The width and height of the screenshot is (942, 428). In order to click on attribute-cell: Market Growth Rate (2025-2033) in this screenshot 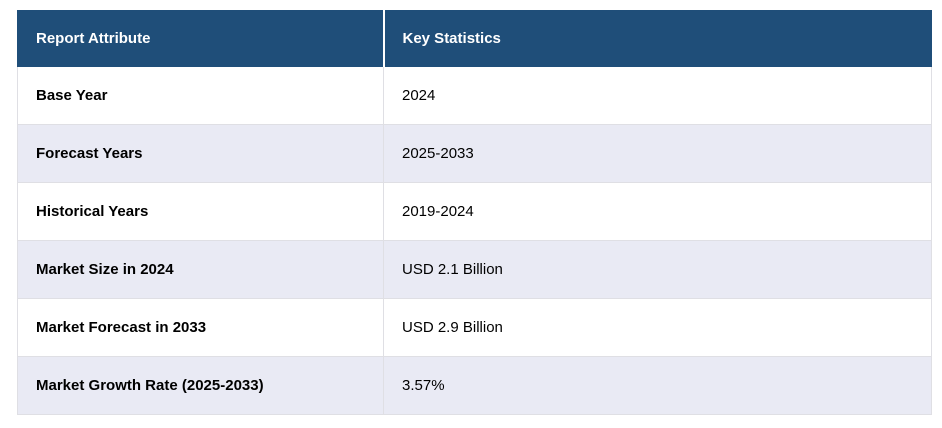, I will do `click(200, 385)`.